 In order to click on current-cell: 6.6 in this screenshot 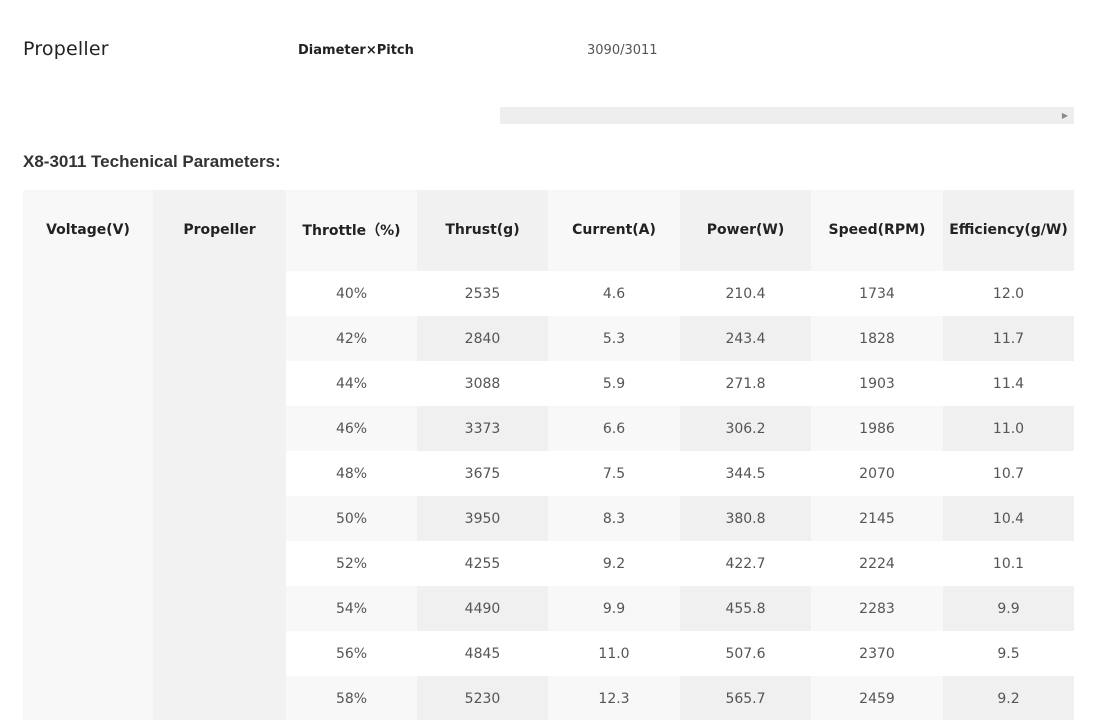, I will do `click(614, 428)`.